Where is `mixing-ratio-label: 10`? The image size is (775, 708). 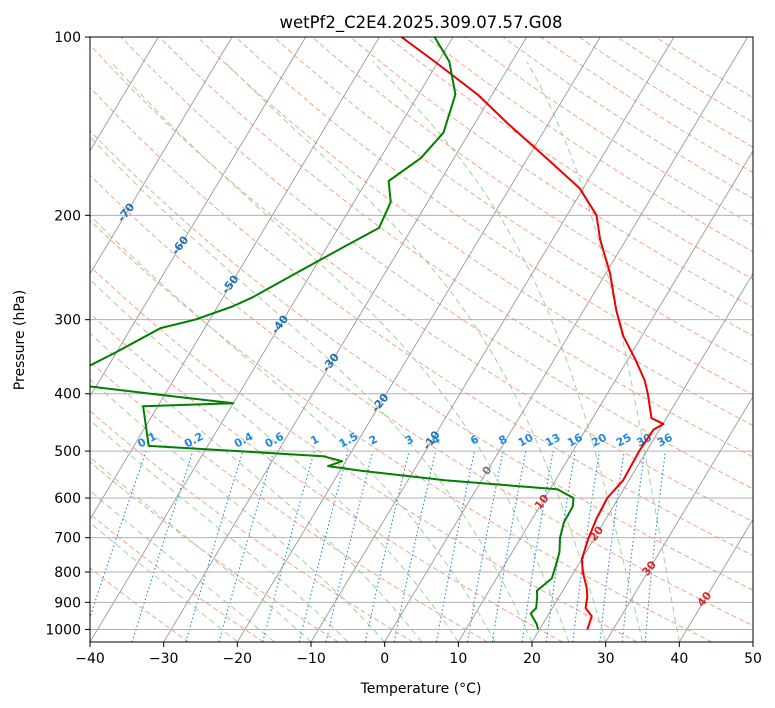 mixing-ratio-label: 10 is located at coordinates (526, 440).